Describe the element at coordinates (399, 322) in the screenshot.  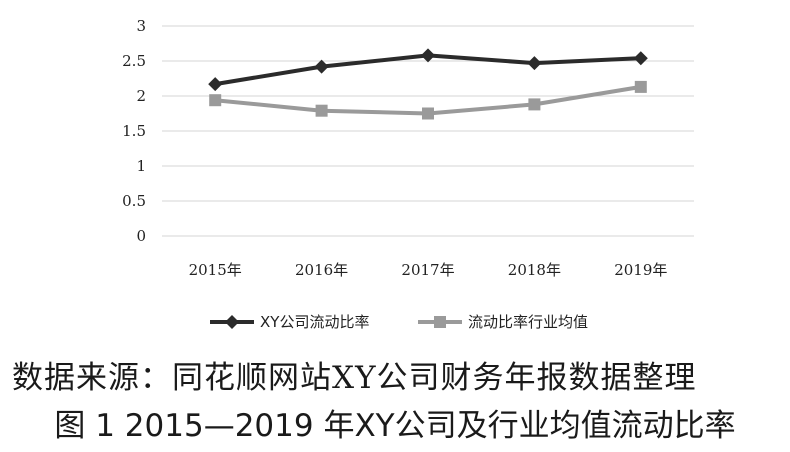
I see `legend: XY公司流动比率 流动比率行业均值` at that location.